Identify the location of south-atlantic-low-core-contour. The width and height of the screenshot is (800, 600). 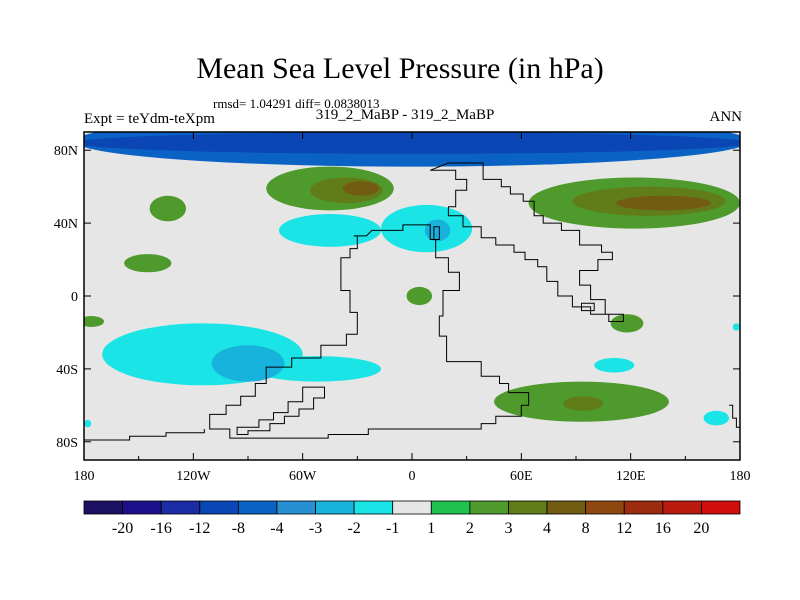
(248, 363).